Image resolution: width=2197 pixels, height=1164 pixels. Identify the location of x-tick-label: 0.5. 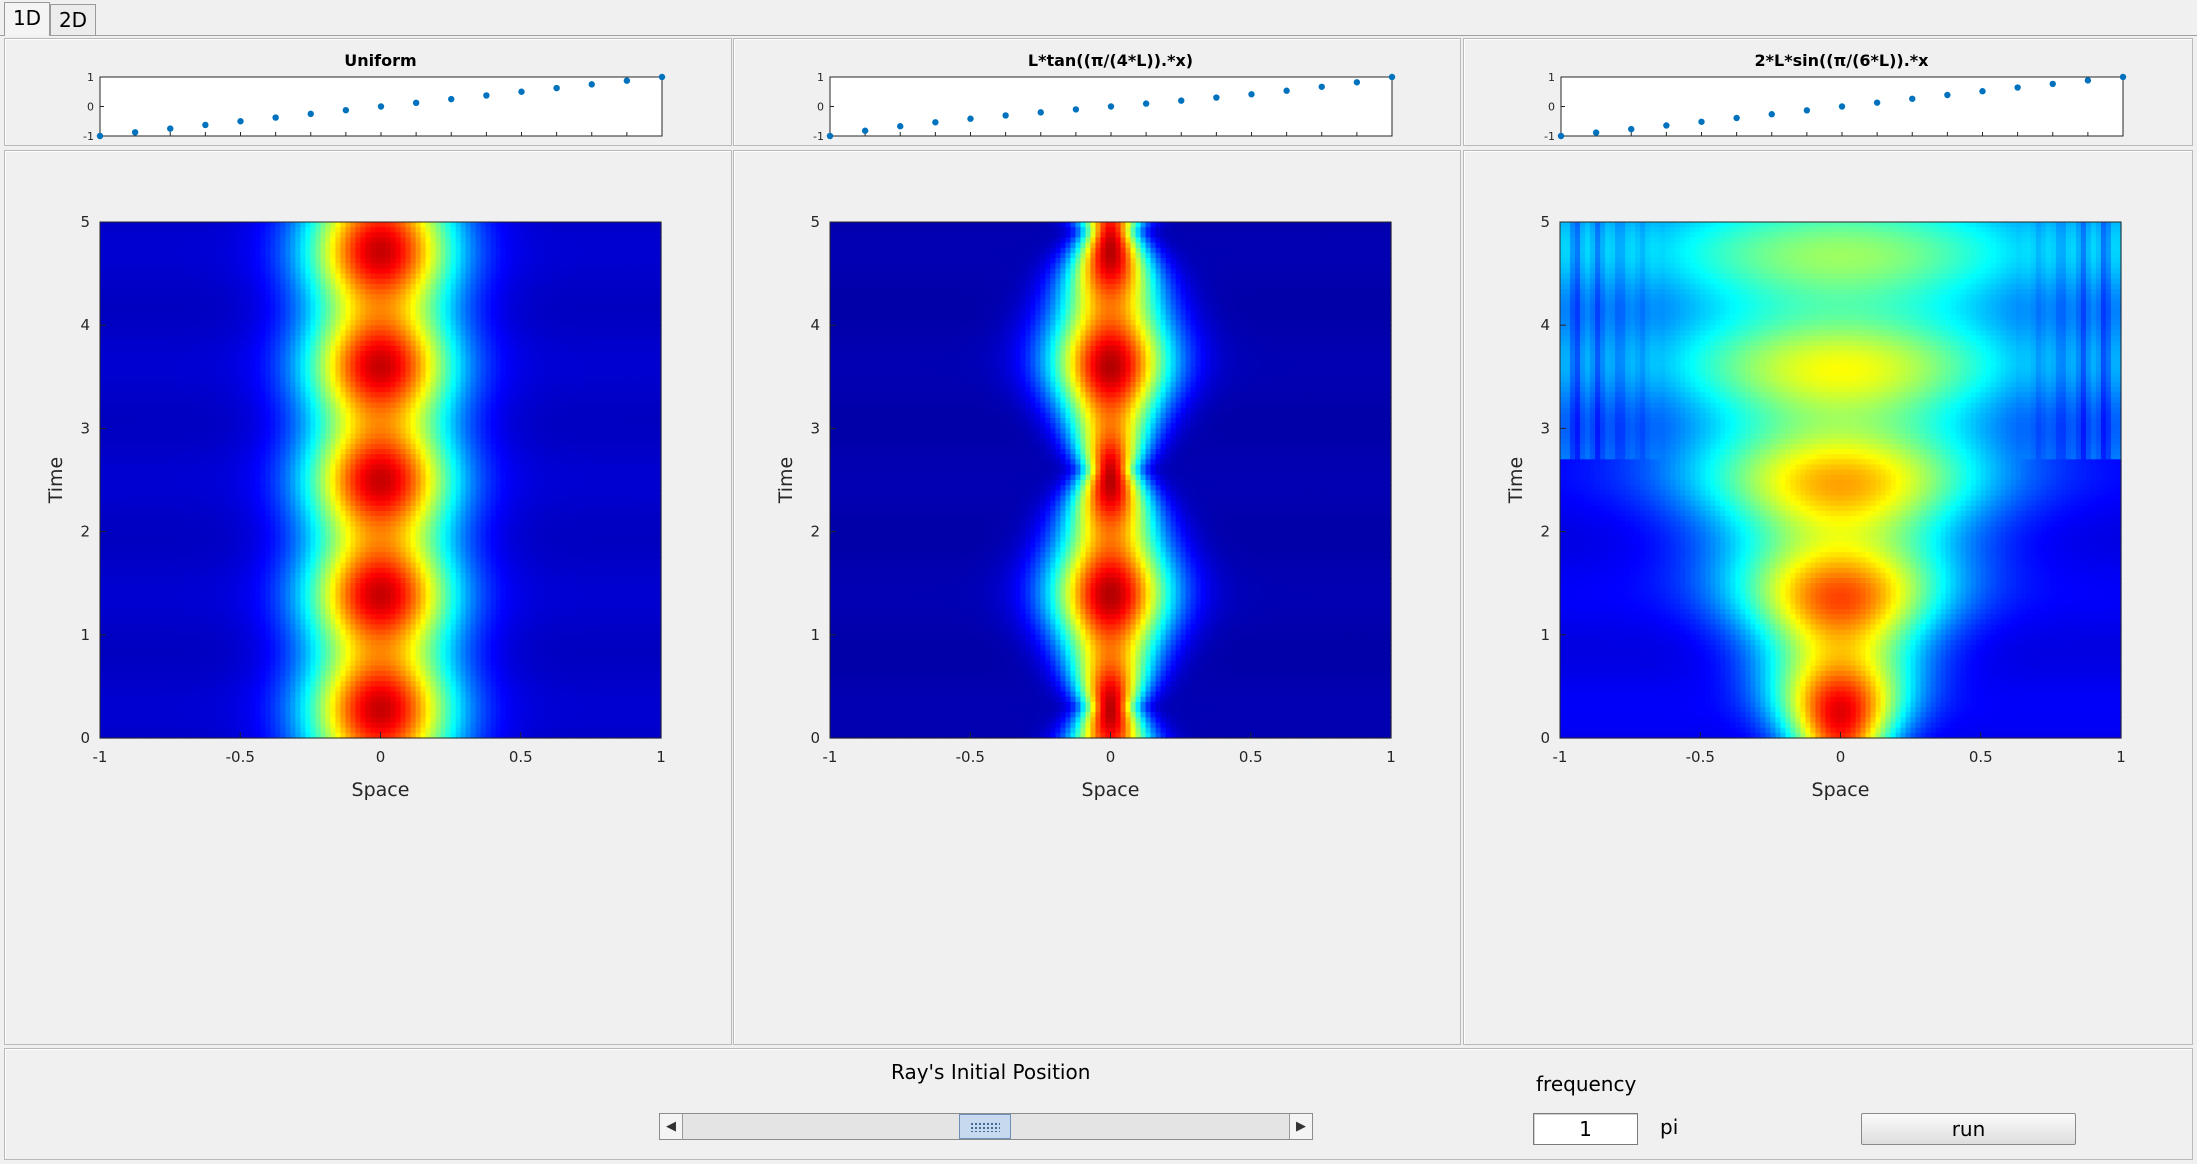
(1251, 757).